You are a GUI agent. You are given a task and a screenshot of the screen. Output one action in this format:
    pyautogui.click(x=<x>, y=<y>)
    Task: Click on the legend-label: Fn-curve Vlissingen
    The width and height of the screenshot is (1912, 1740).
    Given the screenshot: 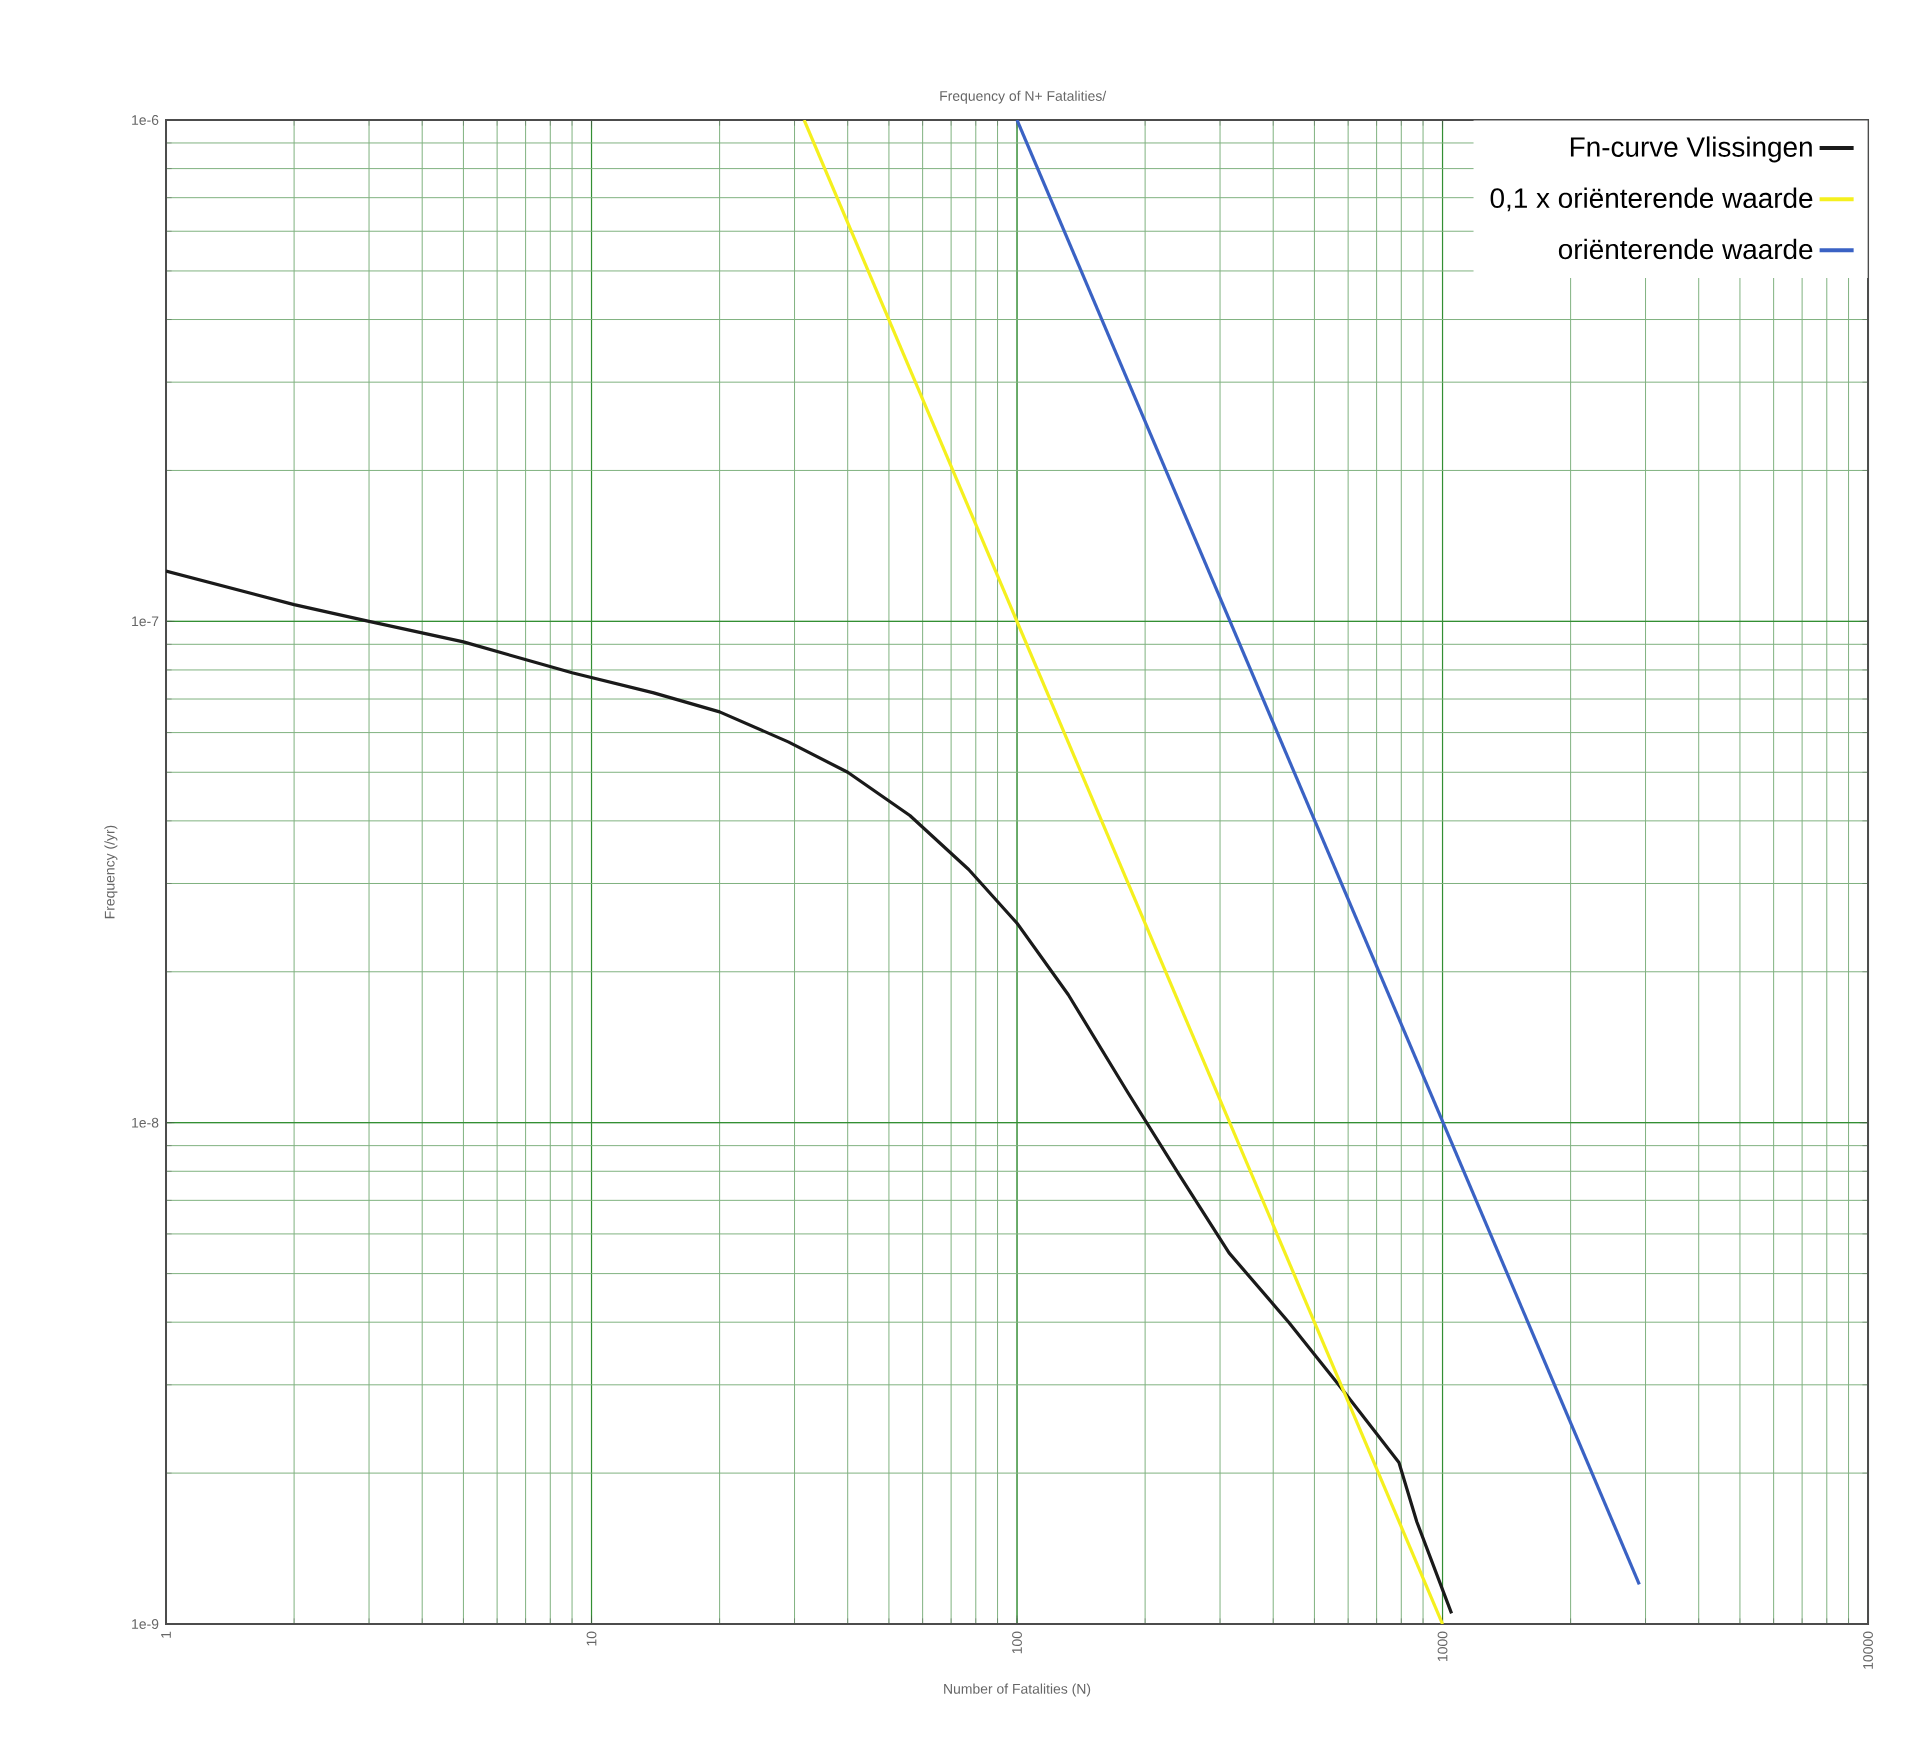 What is the action you would take?
    pyautogui.click(x=1691, y=149)
    